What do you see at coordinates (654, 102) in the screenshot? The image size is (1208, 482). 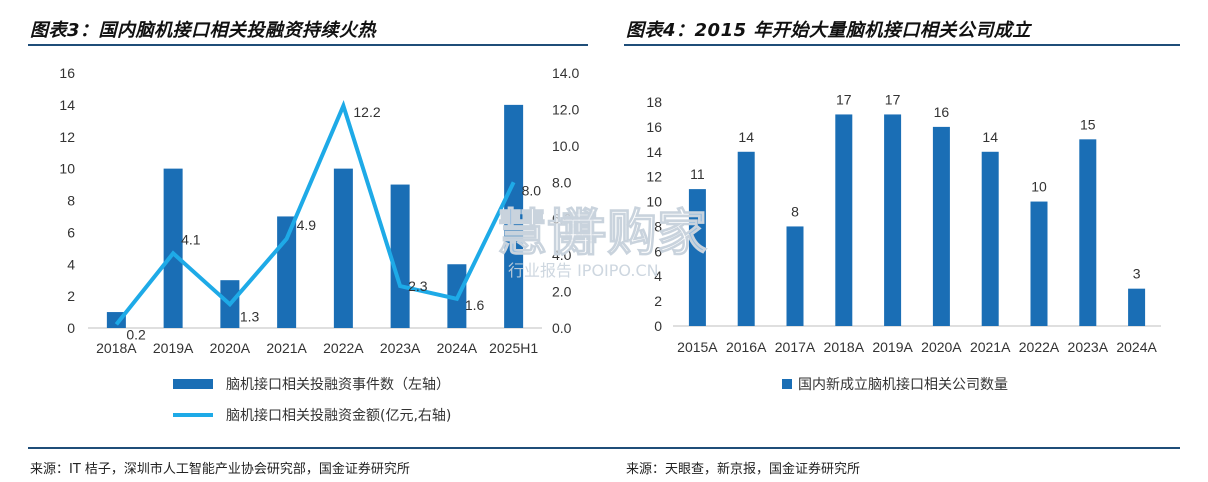 I see `right-y-tick-label: 18` at bounding box center [654, 102].